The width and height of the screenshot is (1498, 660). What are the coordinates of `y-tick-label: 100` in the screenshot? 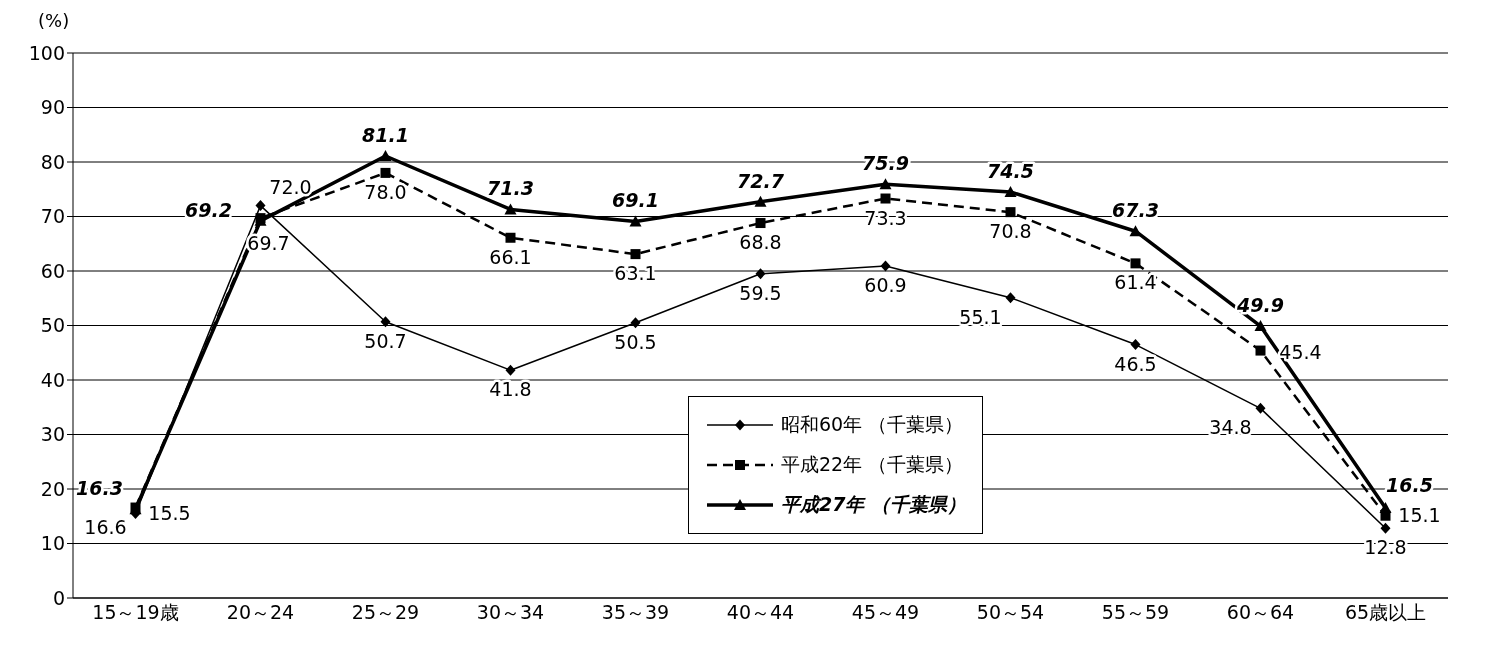 It's located at (46, 52).